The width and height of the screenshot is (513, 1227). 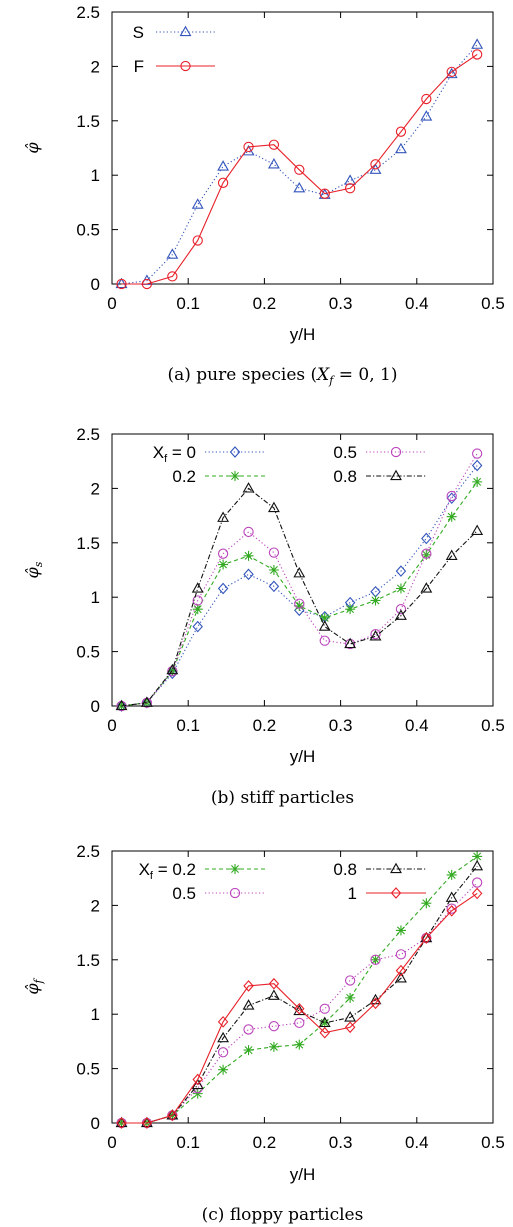 I want to click on series-F, so click(x=299, y=169).